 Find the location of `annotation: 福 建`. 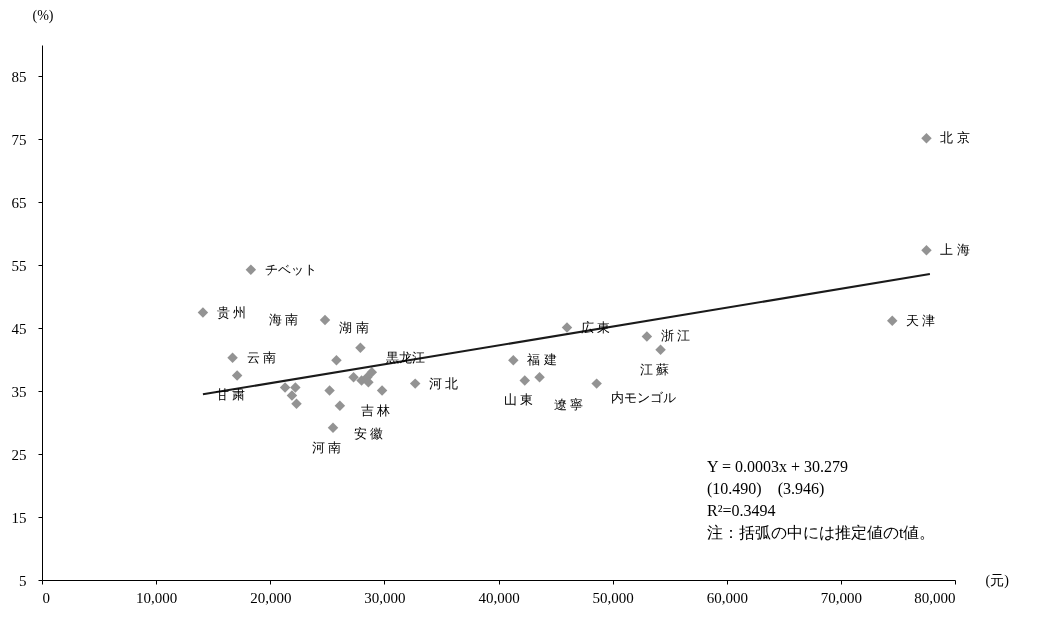

annotation: 福 建 is located at coordinates (542, 360).